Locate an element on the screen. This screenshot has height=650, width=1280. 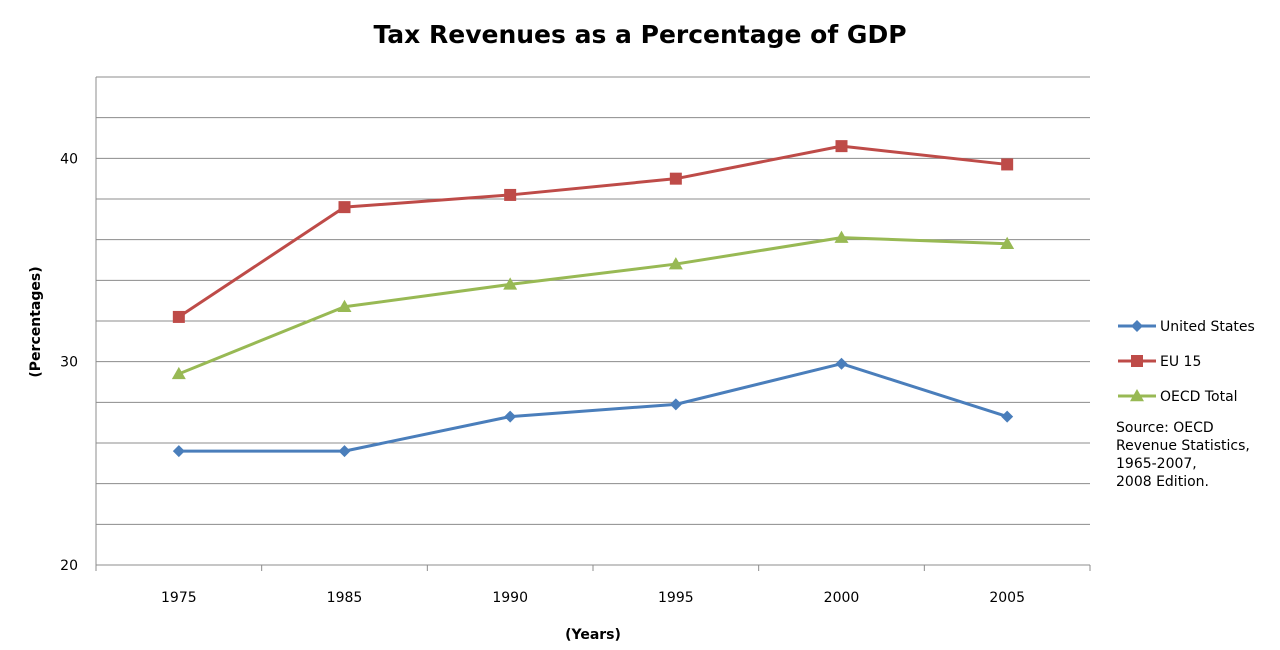
y-tick-label: 40 is located at coordinates (69, 159).